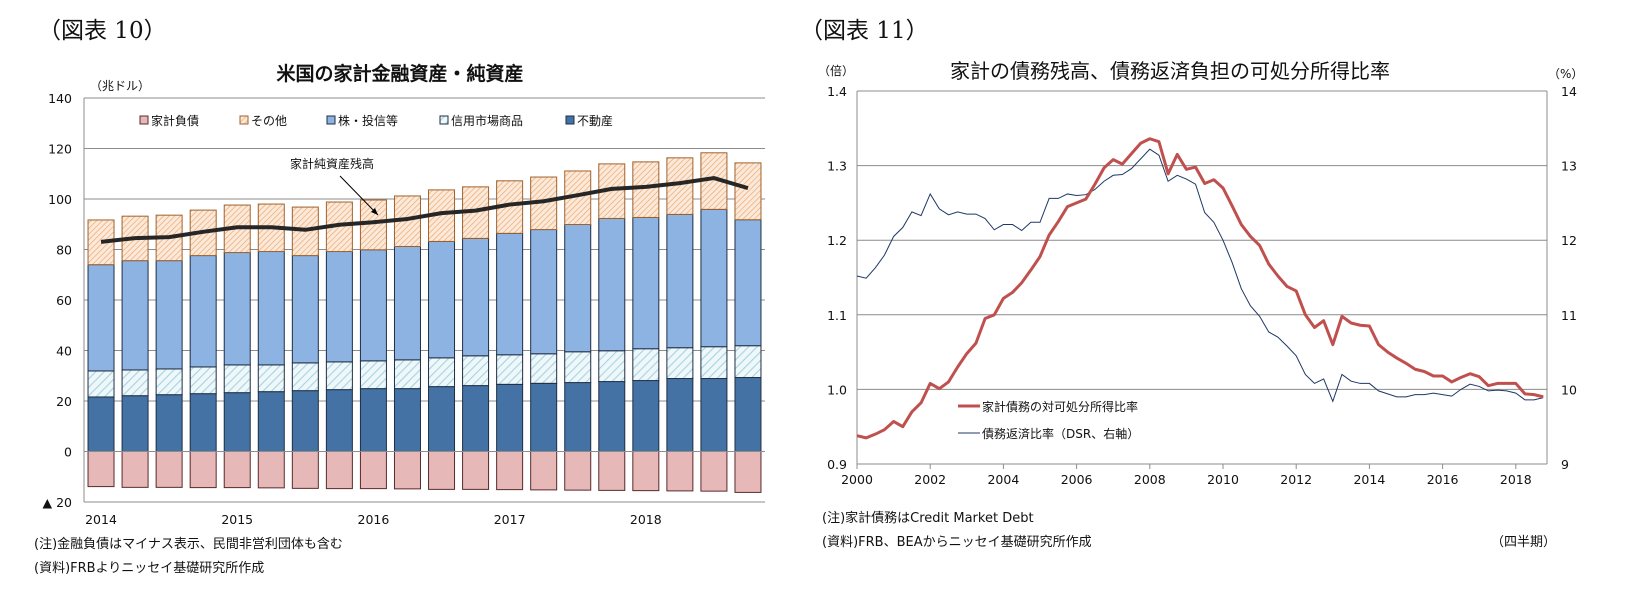  What do you see at coordinates (836, 70) in the screenshot?
I see `right-y-unit-left: （倍）` at bounding box center [836, 70].